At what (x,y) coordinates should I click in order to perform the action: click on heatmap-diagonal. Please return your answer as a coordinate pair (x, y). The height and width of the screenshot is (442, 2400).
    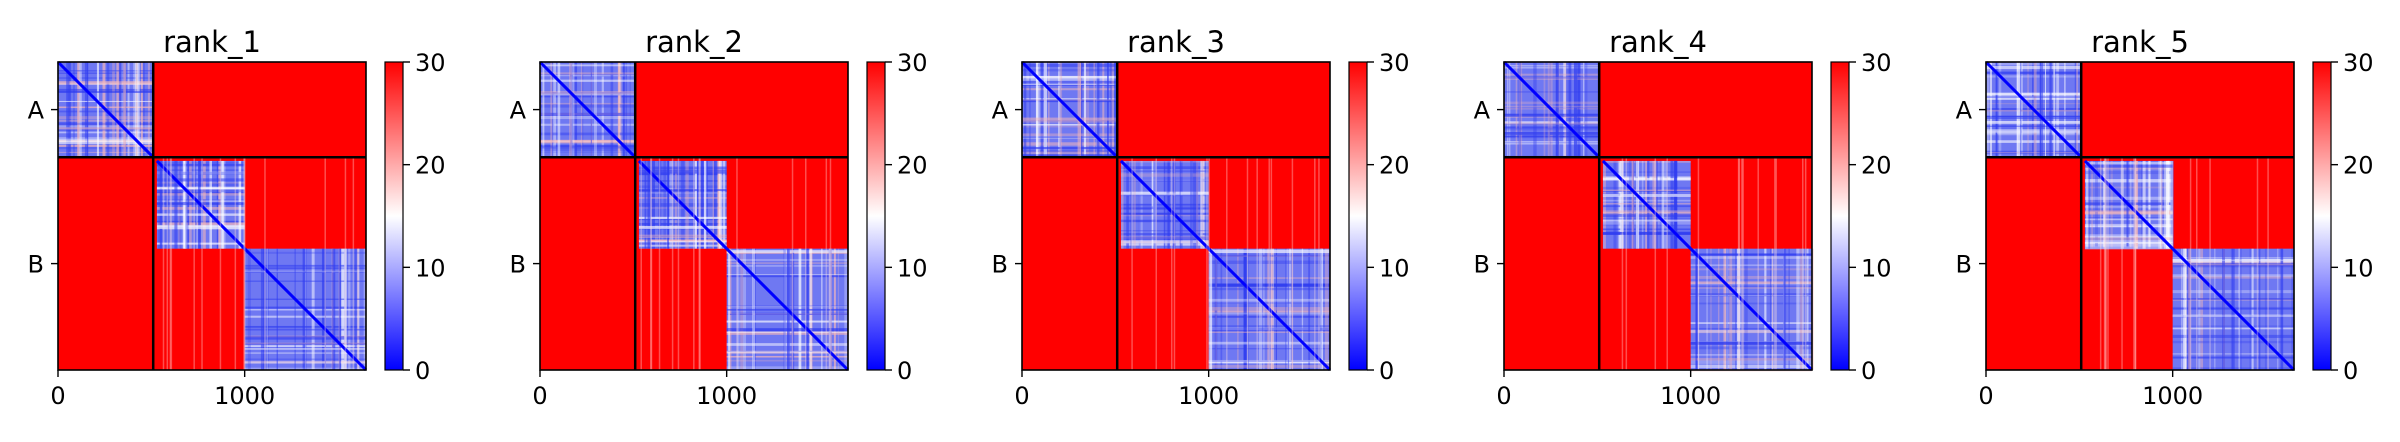
    Looking at the image, I should click on (787, 309).